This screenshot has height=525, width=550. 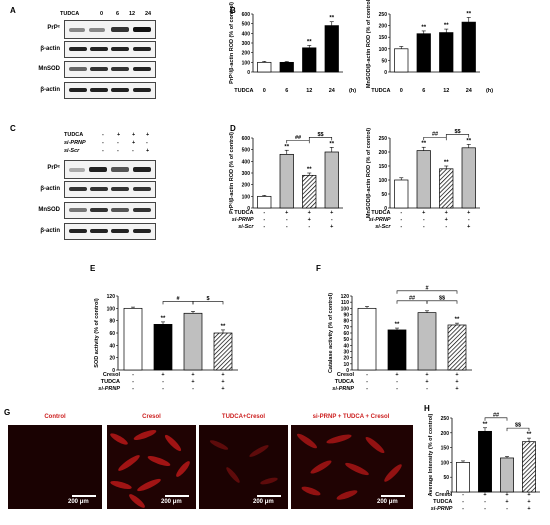 I want to click on panel-label-d: D, so click(x=233, y=128).